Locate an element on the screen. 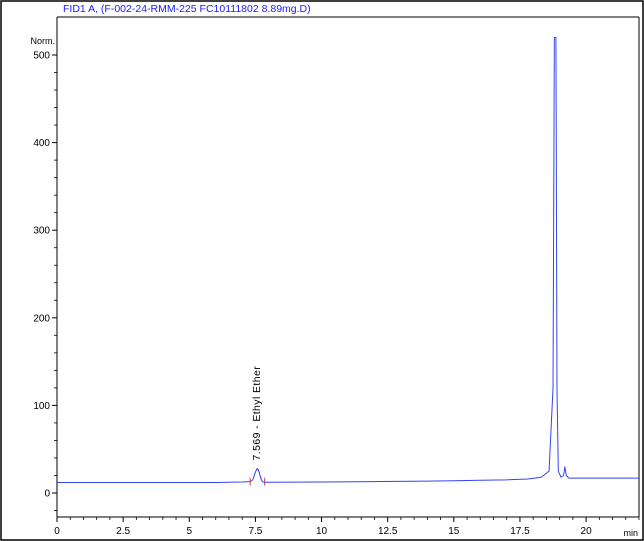  x-tick-label: 2.5 is located at coordinates (123, 531).